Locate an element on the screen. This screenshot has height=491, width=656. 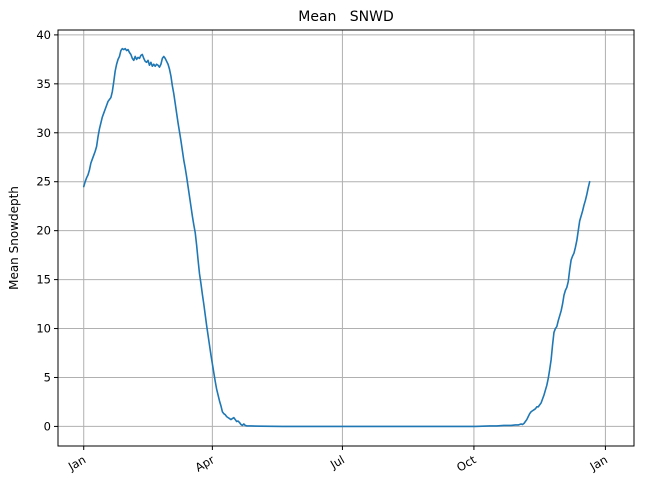
y-tick-label: 35 is located at coordinates (43, 84).